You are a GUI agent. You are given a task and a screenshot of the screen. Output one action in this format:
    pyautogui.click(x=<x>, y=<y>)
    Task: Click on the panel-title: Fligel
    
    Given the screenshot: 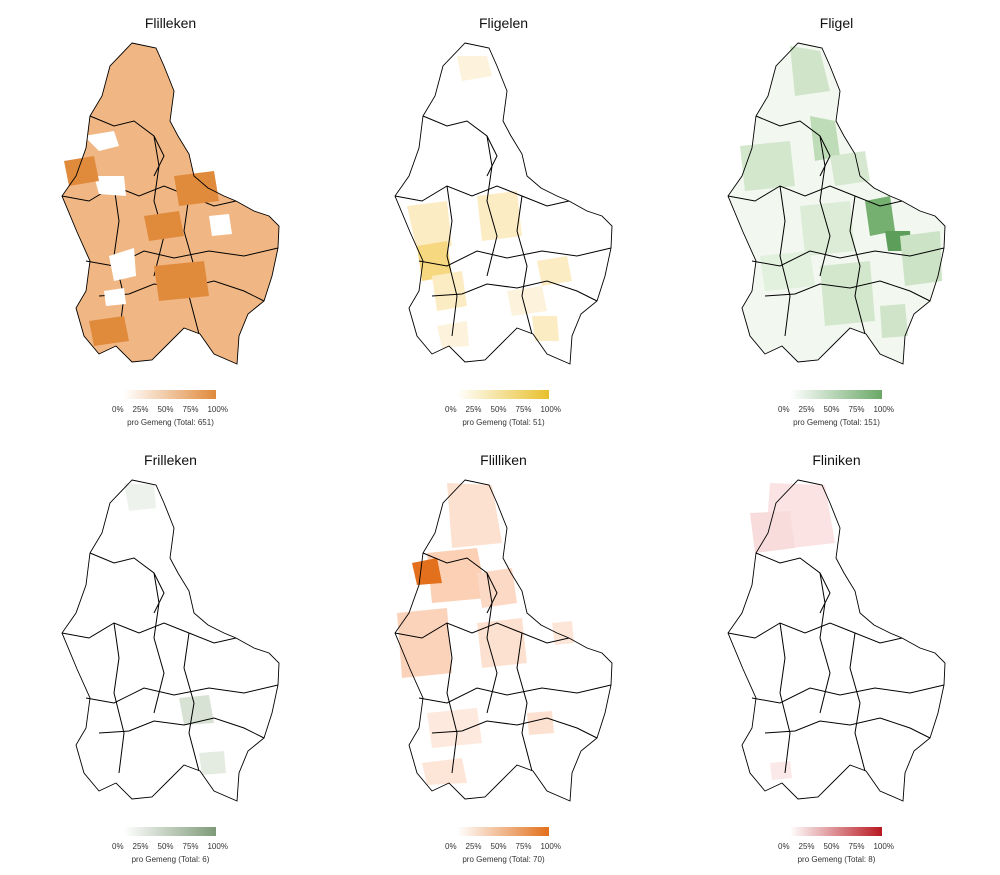 What is the action you would take?
    pyautogui.click(x=836, y=23)
    